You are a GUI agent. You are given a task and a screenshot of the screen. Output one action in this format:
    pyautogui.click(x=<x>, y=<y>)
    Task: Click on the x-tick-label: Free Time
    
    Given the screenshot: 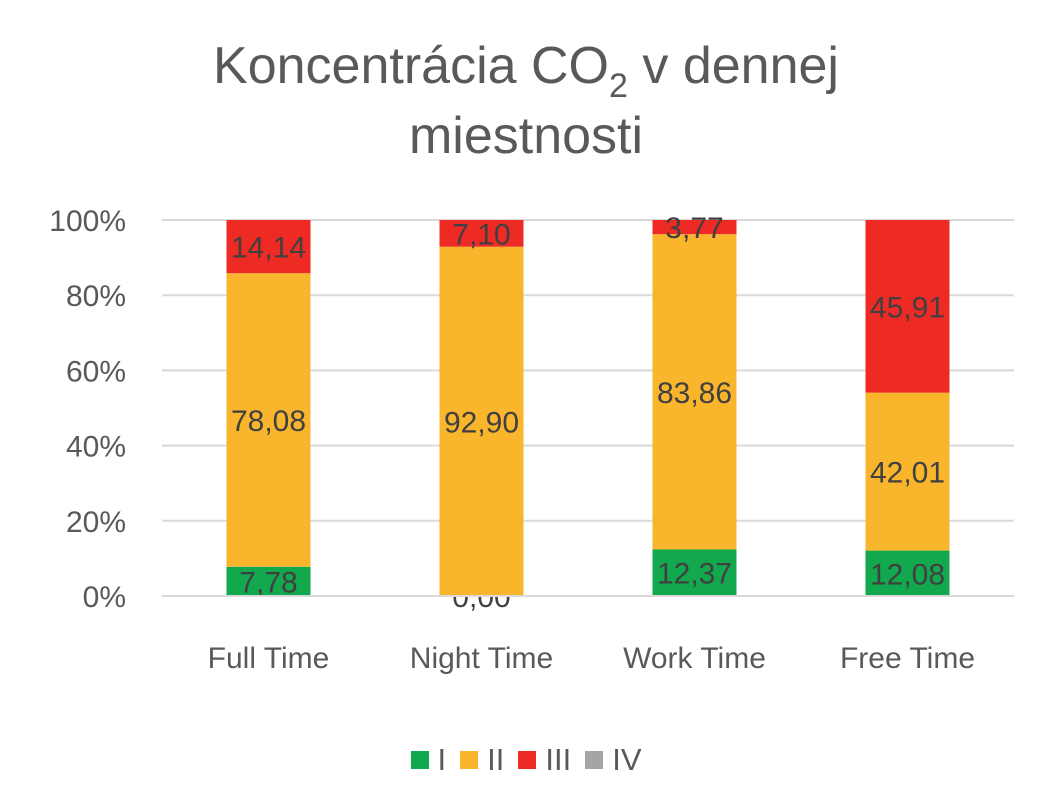 What is the action you would take?
    pyautogui.click(x=907, y=658)
    